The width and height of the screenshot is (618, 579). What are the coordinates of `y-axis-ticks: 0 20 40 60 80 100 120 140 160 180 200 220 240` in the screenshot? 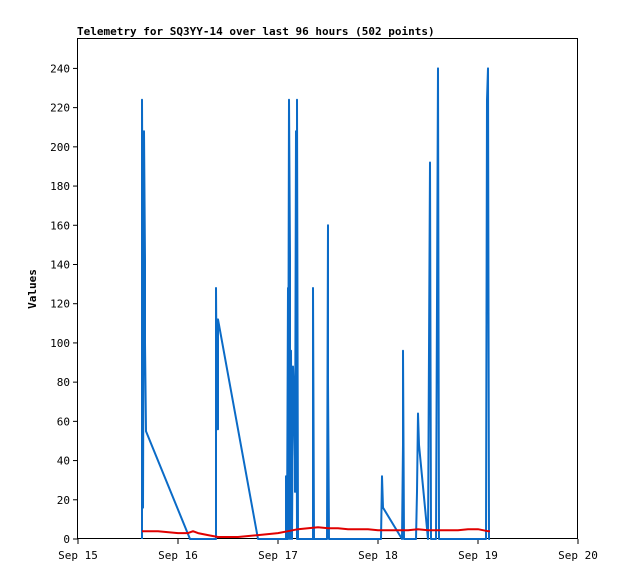 It's located at (64, 304).